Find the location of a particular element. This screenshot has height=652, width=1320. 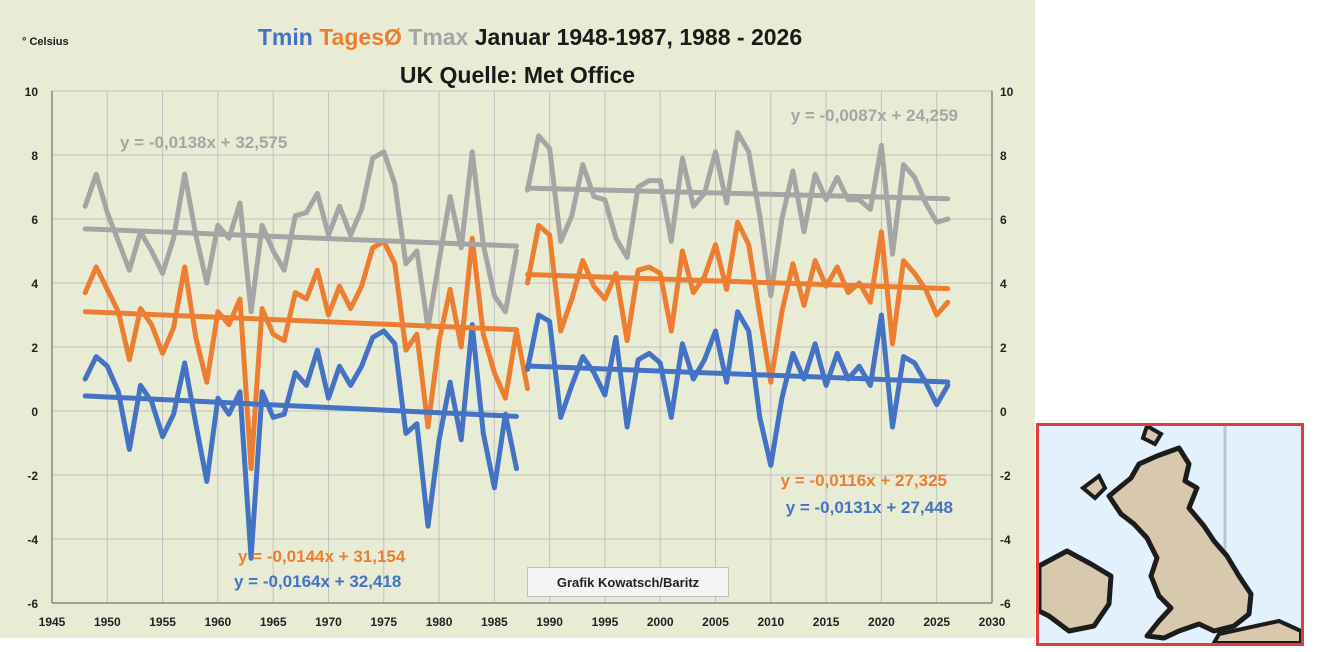

y-tick-label-left: 8 is located at coordinates (34, 156).